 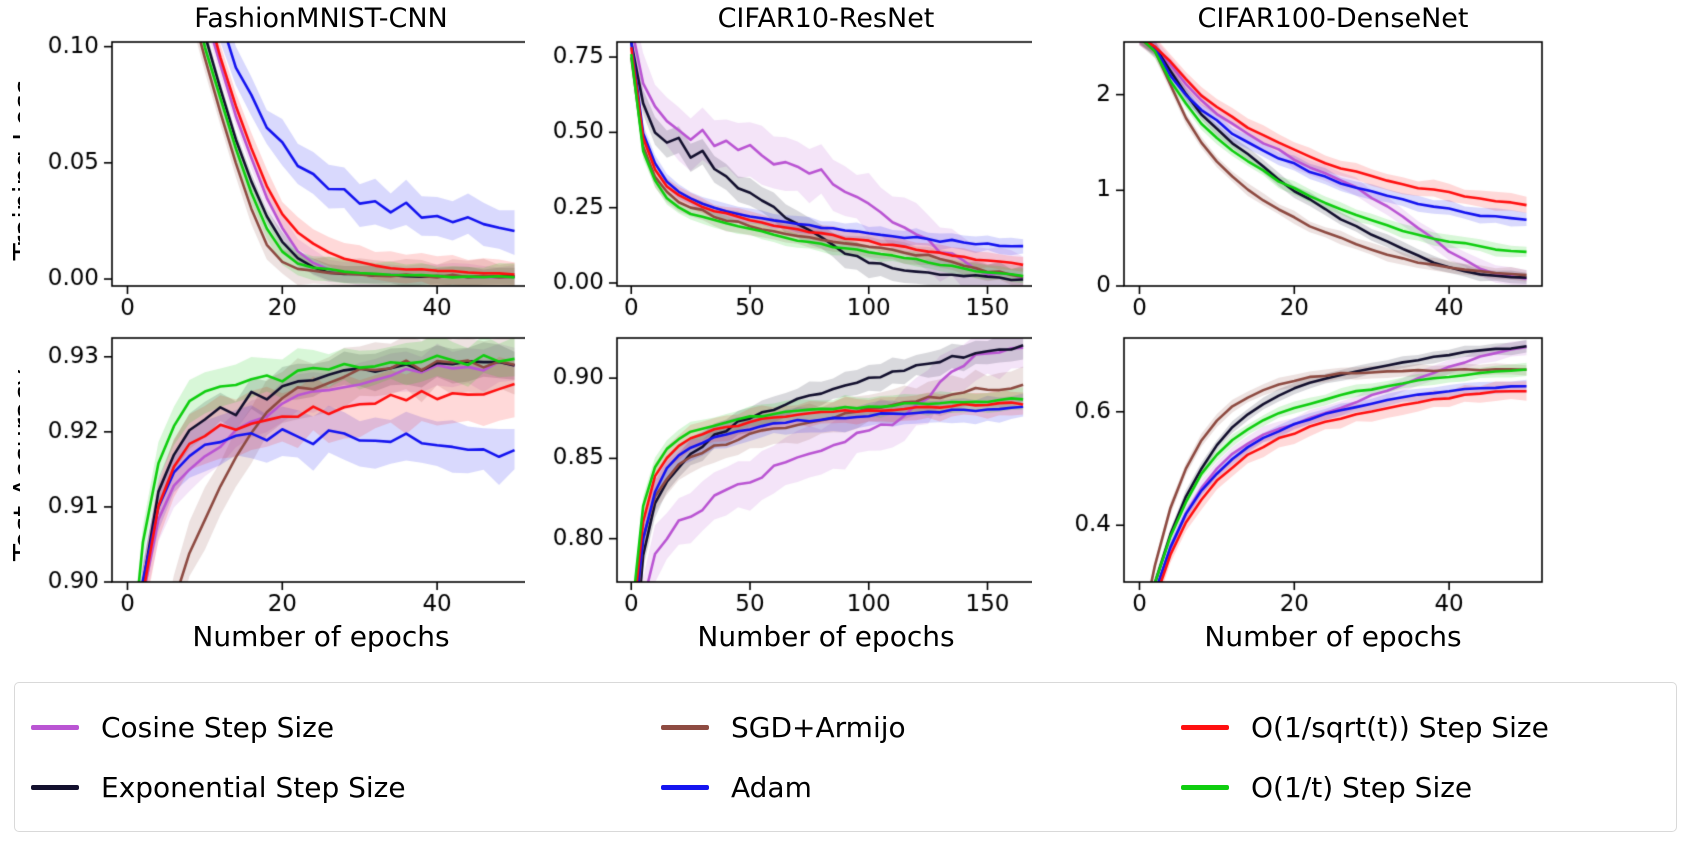 What do you see at coordinates (921, 787) in the screenshot?
I see `legend-entry-adam: Adam` at bounding box center [921, 787].